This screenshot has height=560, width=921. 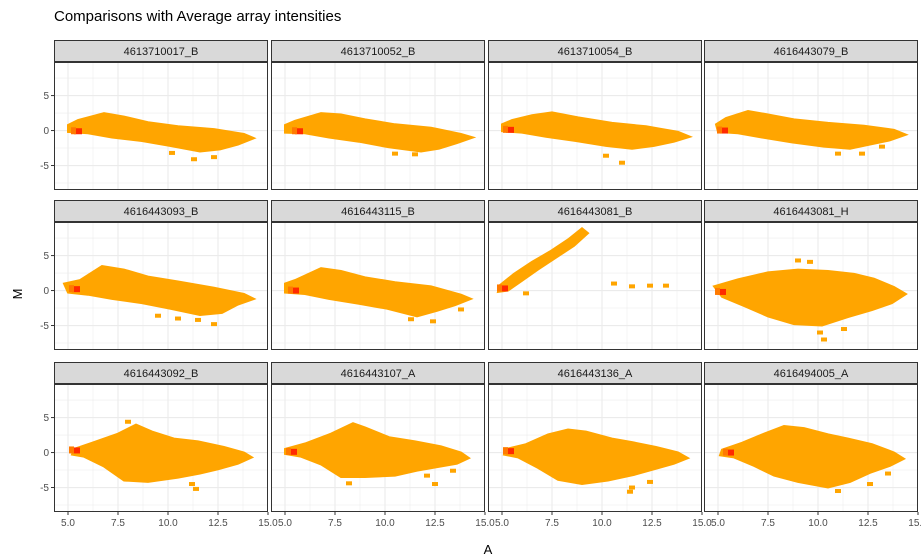 What do you see at coordinates (161, 212) in the screenshot?
I see `facet-strip-label: 4616443093_B` at bounding box center [161, 212].